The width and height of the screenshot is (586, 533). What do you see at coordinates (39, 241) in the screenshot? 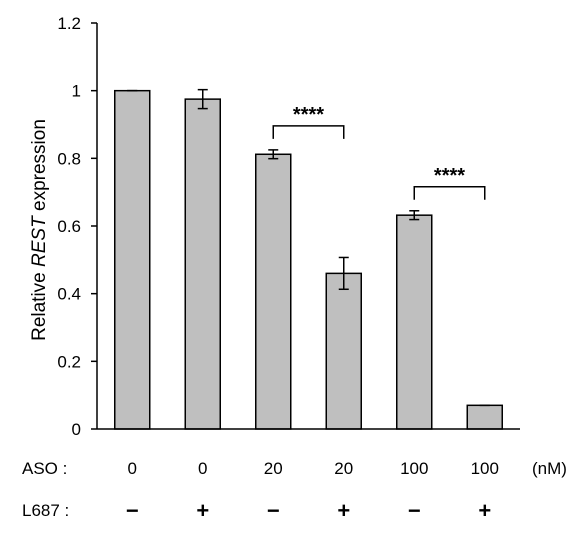
I see `y-axis-label-gene: REST` at bounding box center [39, 241].